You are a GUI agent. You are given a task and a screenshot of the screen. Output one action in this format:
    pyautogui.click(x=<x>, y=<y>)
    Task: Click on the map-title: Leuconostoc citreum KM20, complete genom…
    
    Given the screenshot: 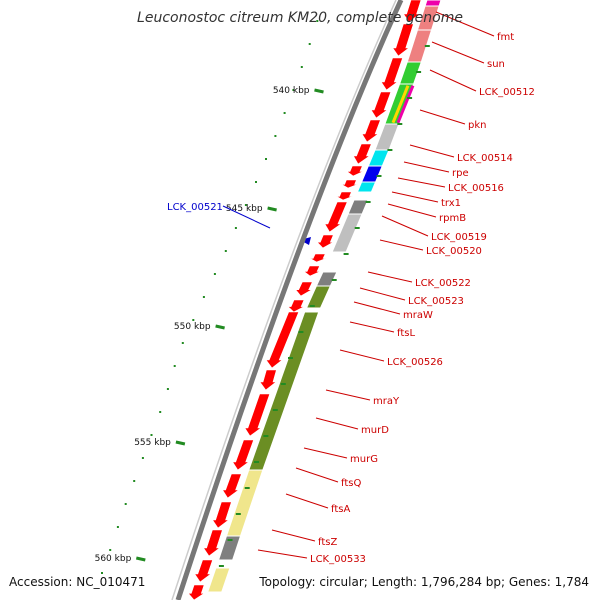 What is the action you would take?
    pyautogui.click(x=300, y=18)
    